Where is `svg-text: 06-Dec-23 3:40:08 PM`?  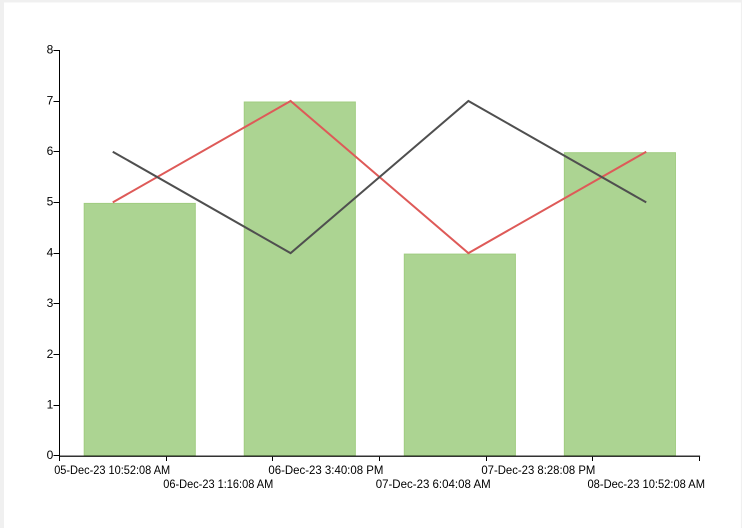 svg-text: 06-Dec-23 3:40:08 PM is located at coordinates (325, 470).